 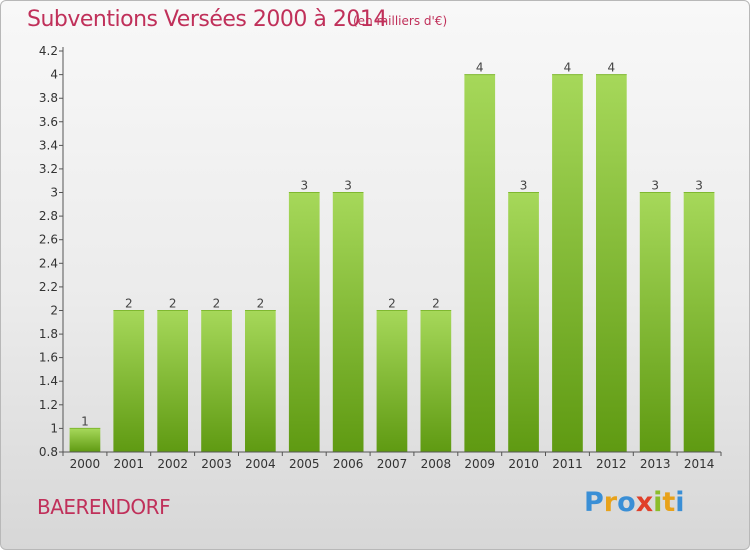 What do you see at coordinates (699, 464) in the screenshot?
I see `x-tick-label-2014: 2014` at bounding box center [699, 464].